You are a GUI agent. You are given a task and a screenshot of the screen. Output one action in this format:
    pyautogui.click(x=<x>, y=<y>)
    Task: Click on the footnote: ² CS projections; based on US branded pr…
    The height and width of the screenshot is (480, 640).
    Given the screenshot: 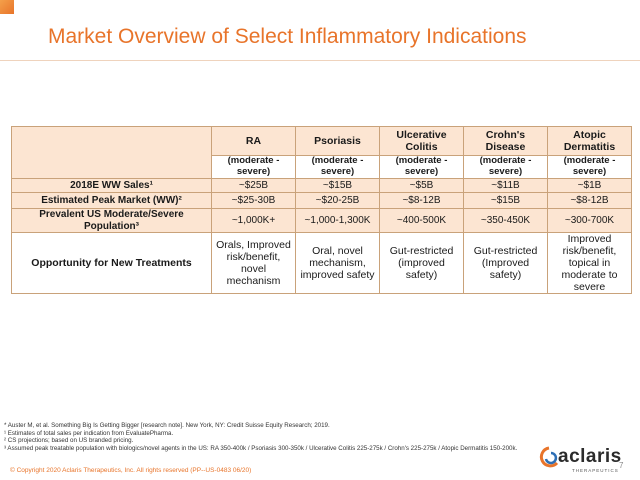 What is the action you would take?
    pyautogui.click(x=69, y=441)
    